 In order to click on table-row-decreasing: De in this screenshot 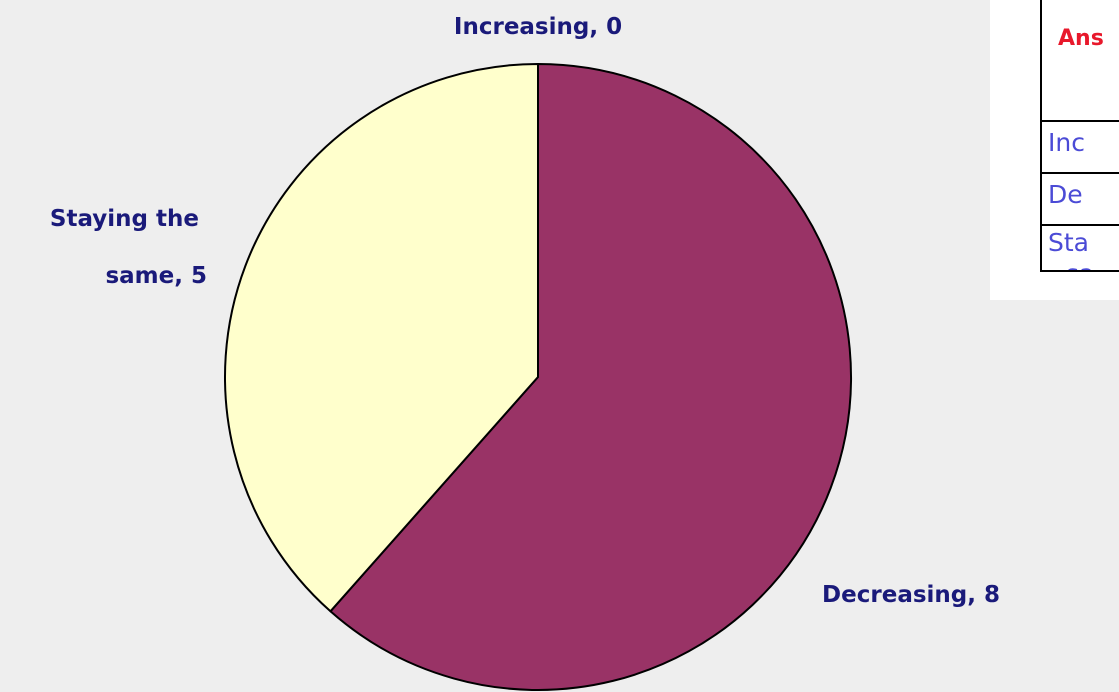, I will do `click(1080, 200)`.